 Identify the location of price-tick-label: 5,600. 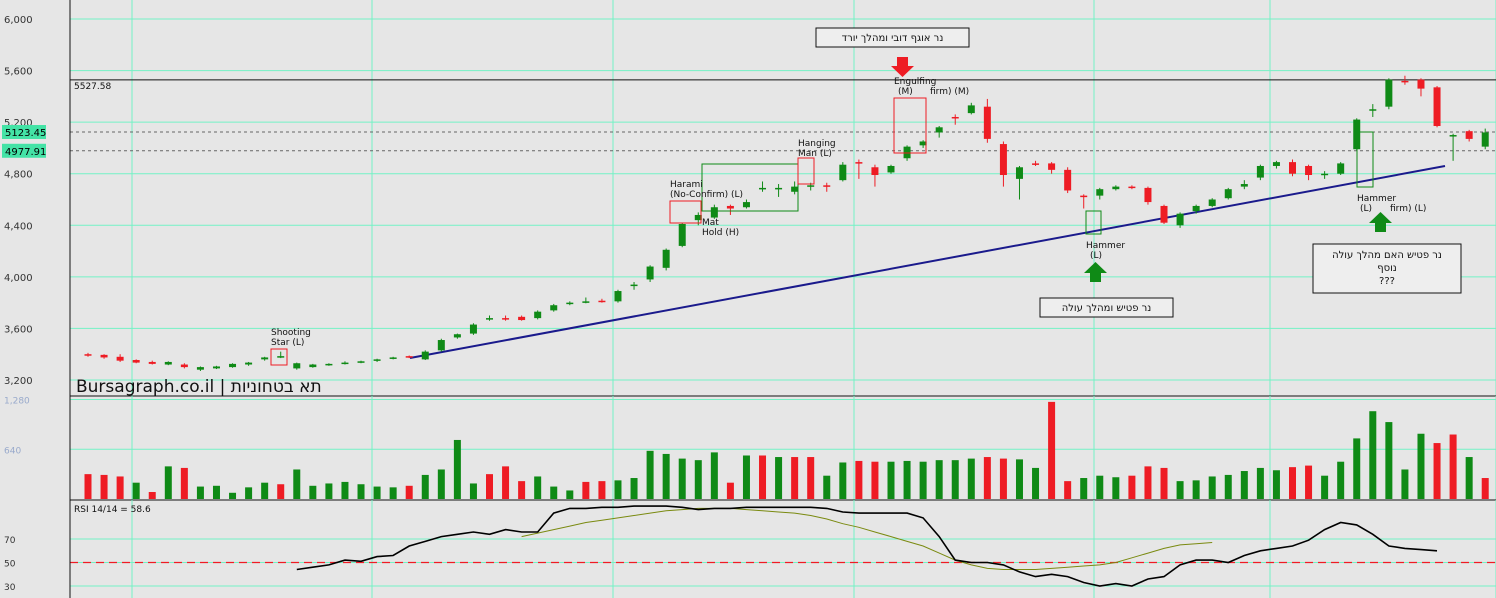
(18, 72).